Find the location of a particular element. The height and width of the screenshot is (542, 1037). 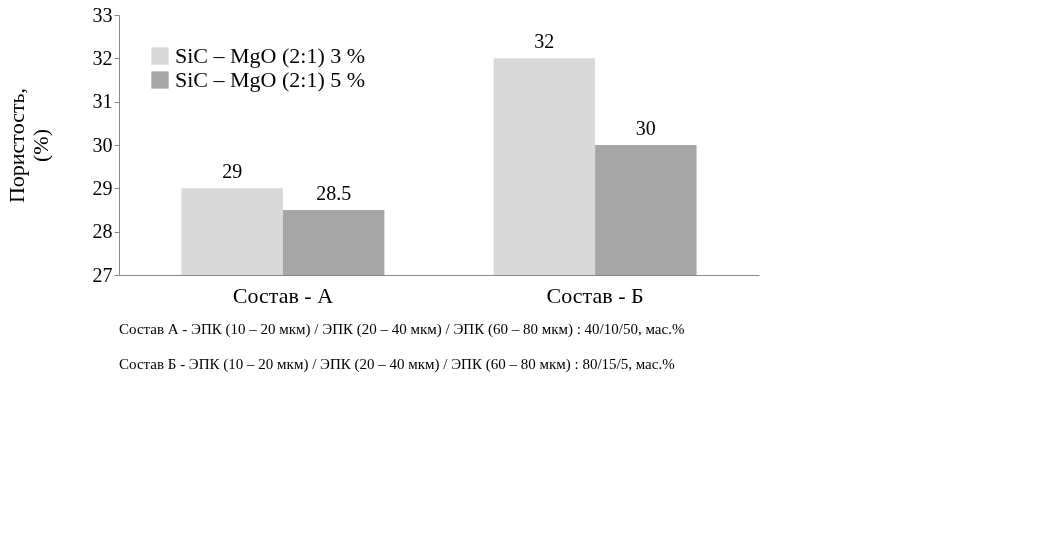

data-label: 32 is located at coordinates (544, 41).